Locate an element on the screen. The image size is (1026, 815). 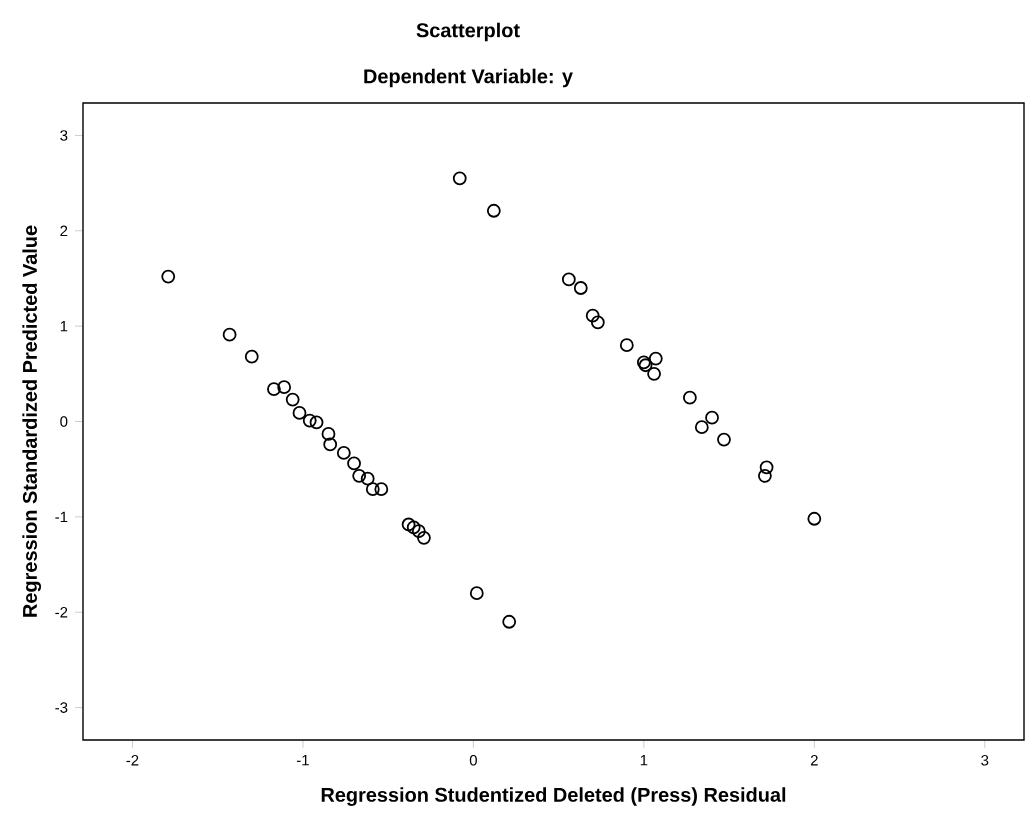
y-tick-label: -3 is located at coordinates (61, 707).